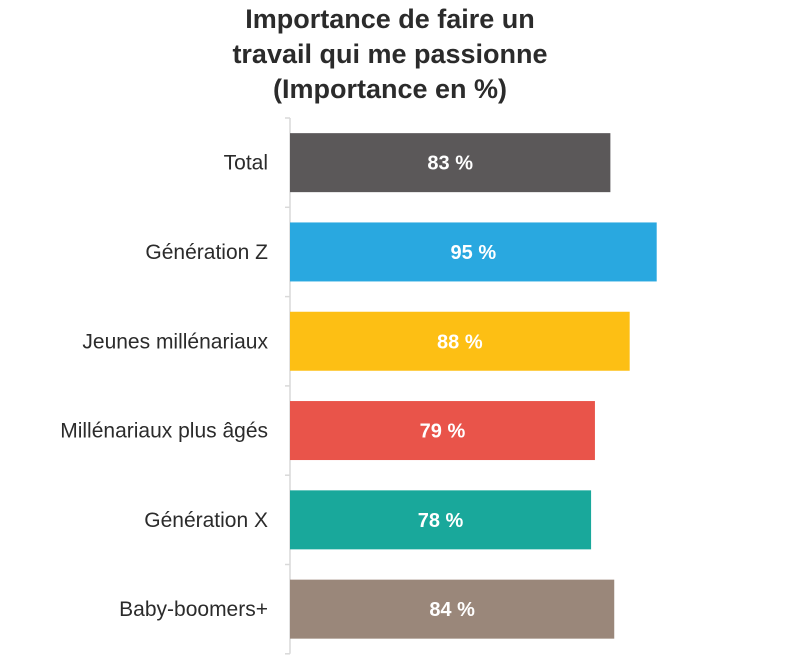 The height and width of the screenshot is (672, 787). I want to click on chart-title-line-1: Importance de faire un, so click(390, 19).